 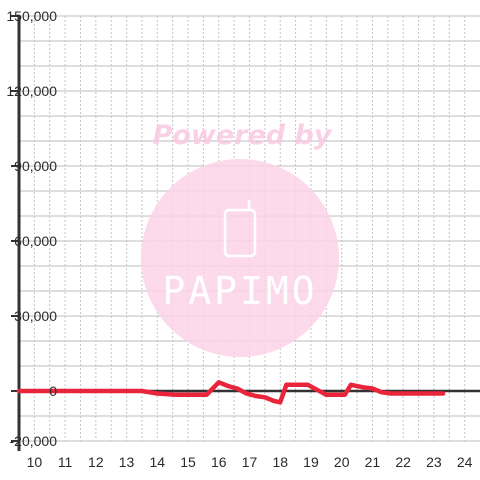 I want to click on y-tick-label: 30,000, so click(x=35, y=316).